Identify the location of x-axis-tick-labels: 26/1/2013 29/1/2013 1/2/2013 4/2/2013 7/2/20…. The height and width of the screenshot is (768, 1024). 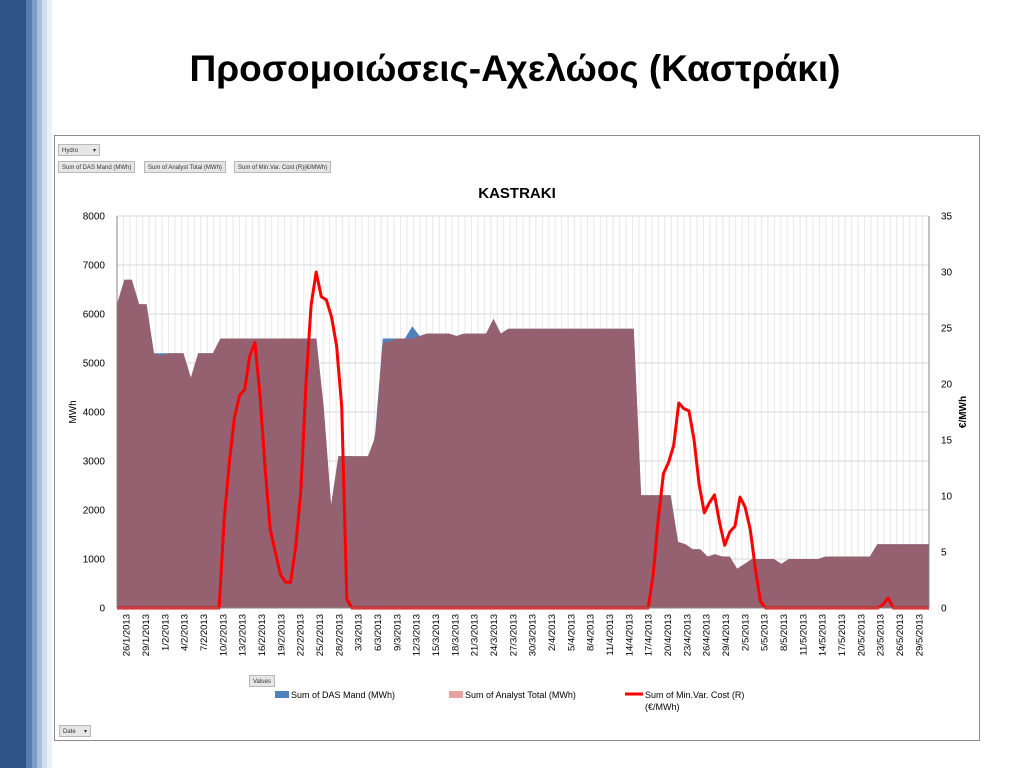
(524, 635).